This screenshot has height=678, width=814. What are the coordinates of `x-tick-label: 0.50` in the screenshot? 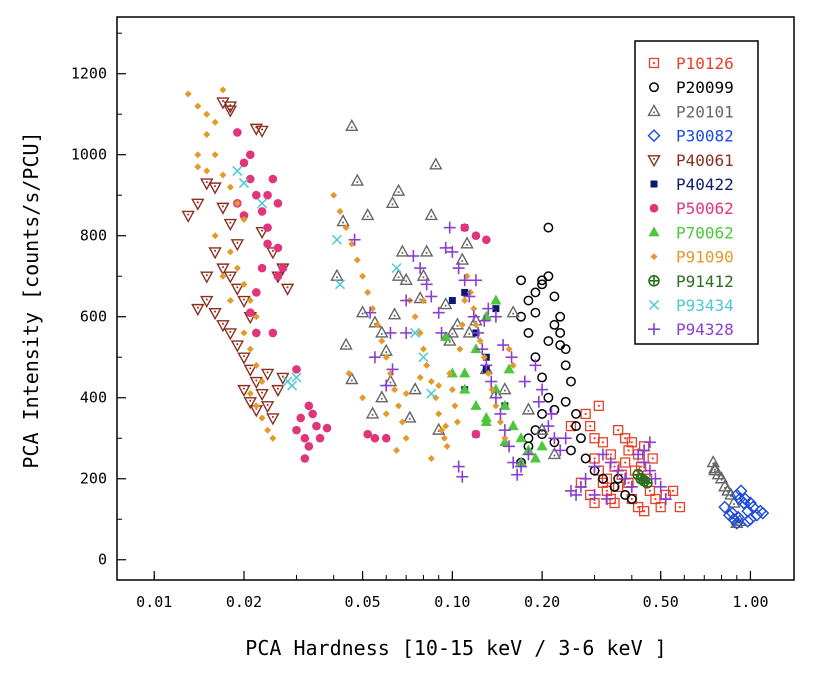 It's located at (661, 602).